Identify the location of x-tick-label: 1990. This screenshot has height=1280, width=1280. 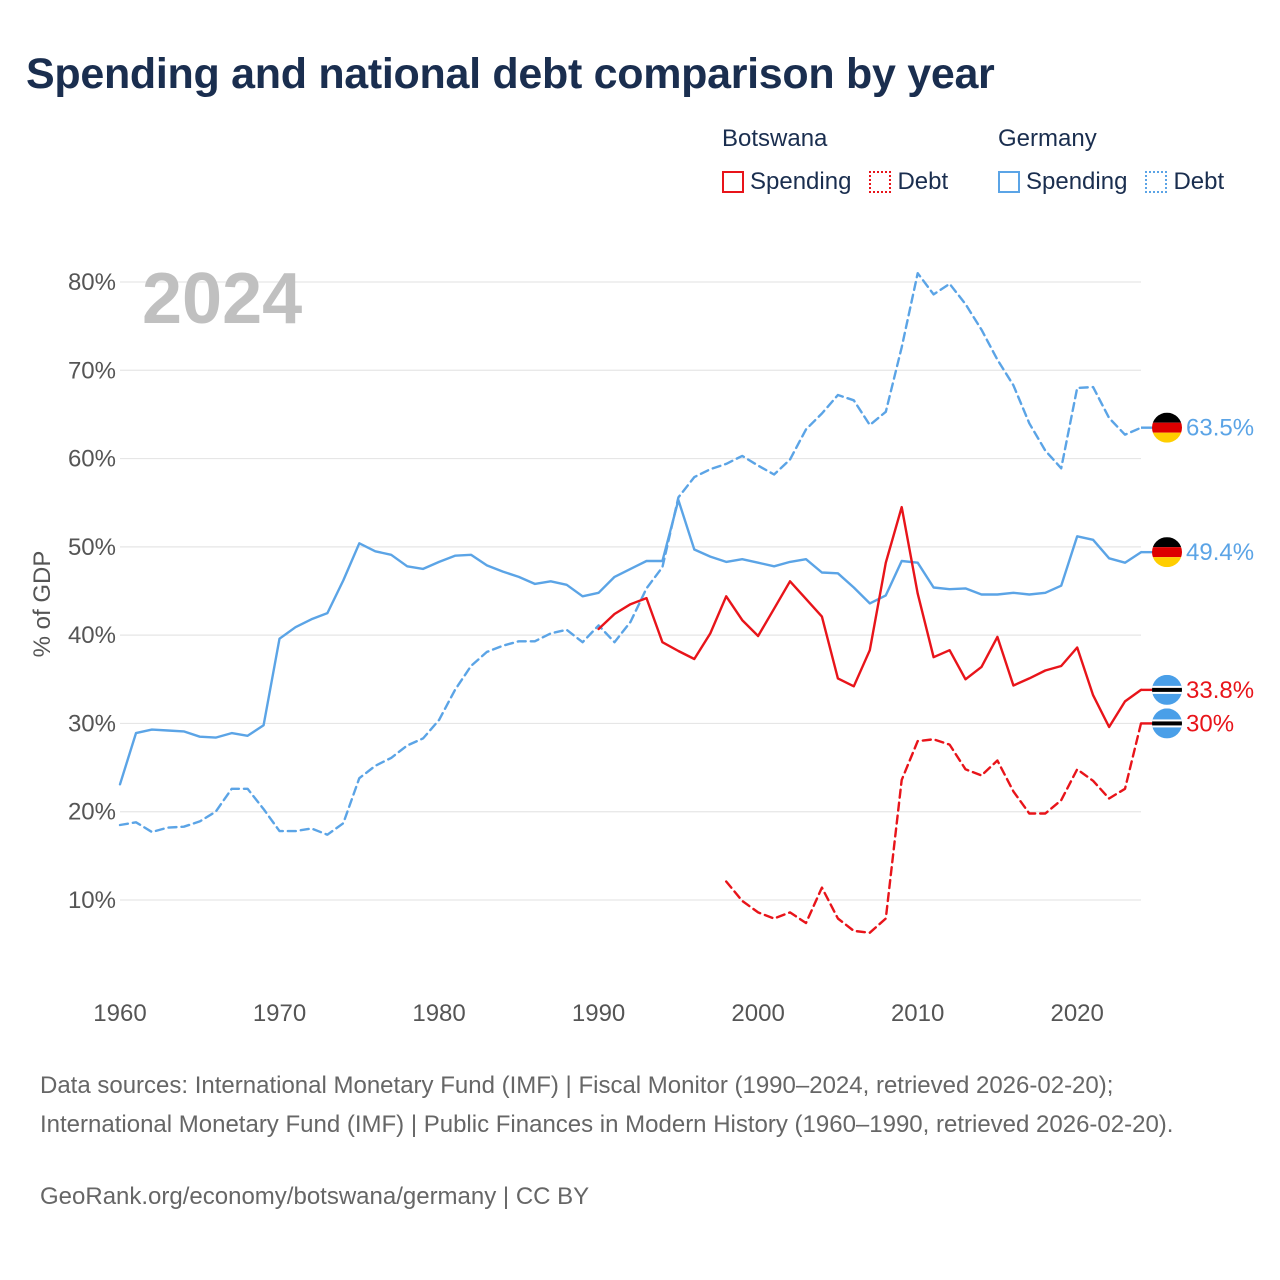
(598, 1013).